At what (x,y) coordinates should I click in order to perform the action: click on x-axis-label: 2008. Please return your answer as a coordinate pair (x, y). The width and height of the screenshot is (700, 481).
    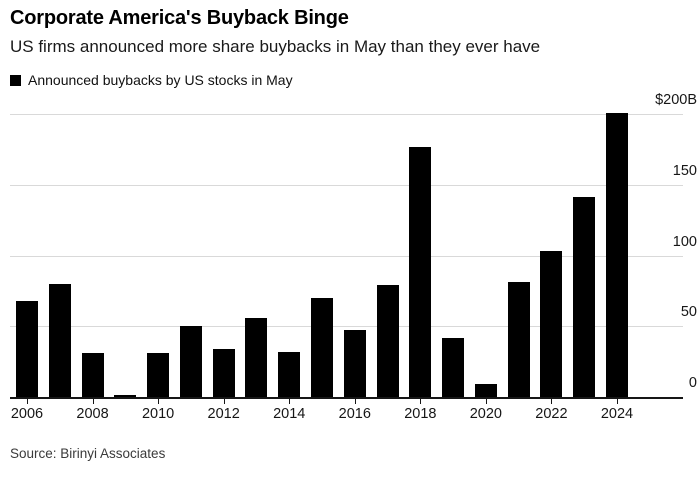
    Looking at the image, I should click on (92, 414).